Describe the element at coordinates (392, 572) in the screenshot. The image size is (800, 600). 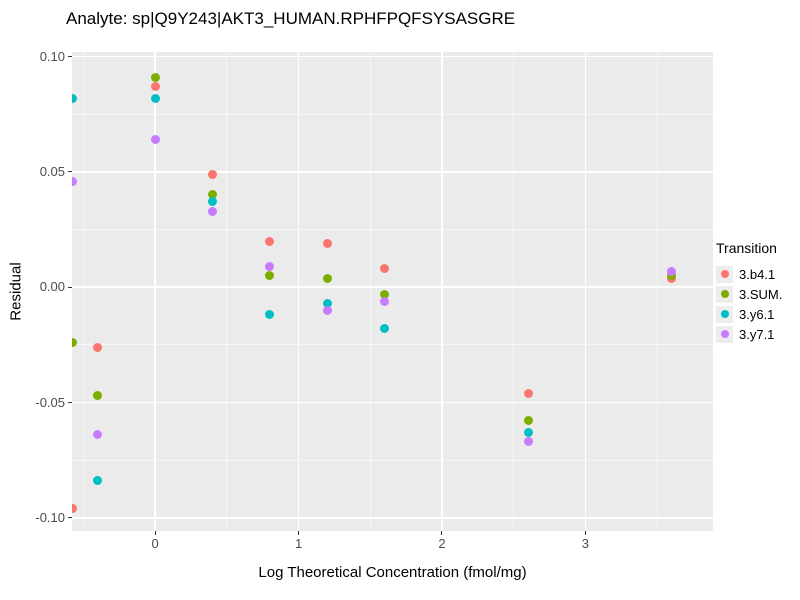
I see `x-axis-title: Log Theoretical Concentration (fmol/mg)` at that location.